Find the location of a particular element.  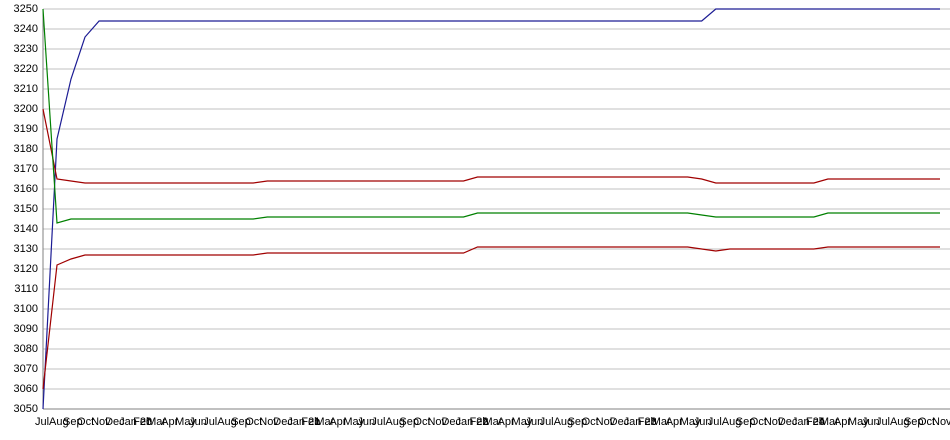

y-tick-label: 3140 is located at coordinates (26, 229).